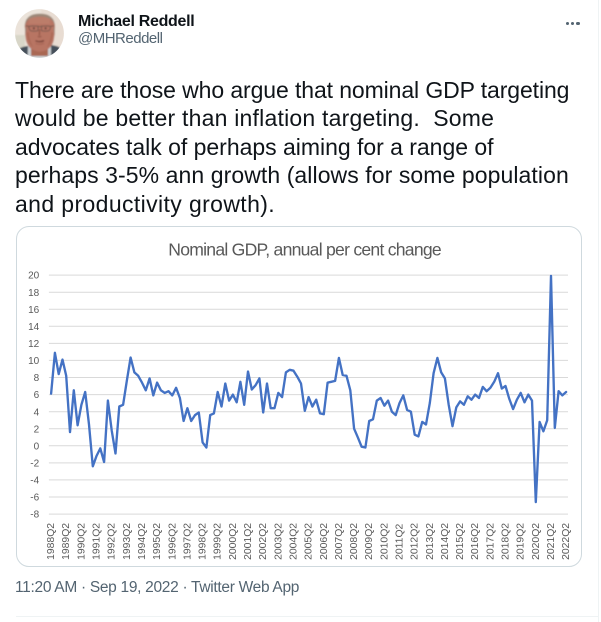  What do you see at coordinates (81, 541) in the screenshot?
I see `svg-text: 1990Q2` at bounding box center [81, 541].